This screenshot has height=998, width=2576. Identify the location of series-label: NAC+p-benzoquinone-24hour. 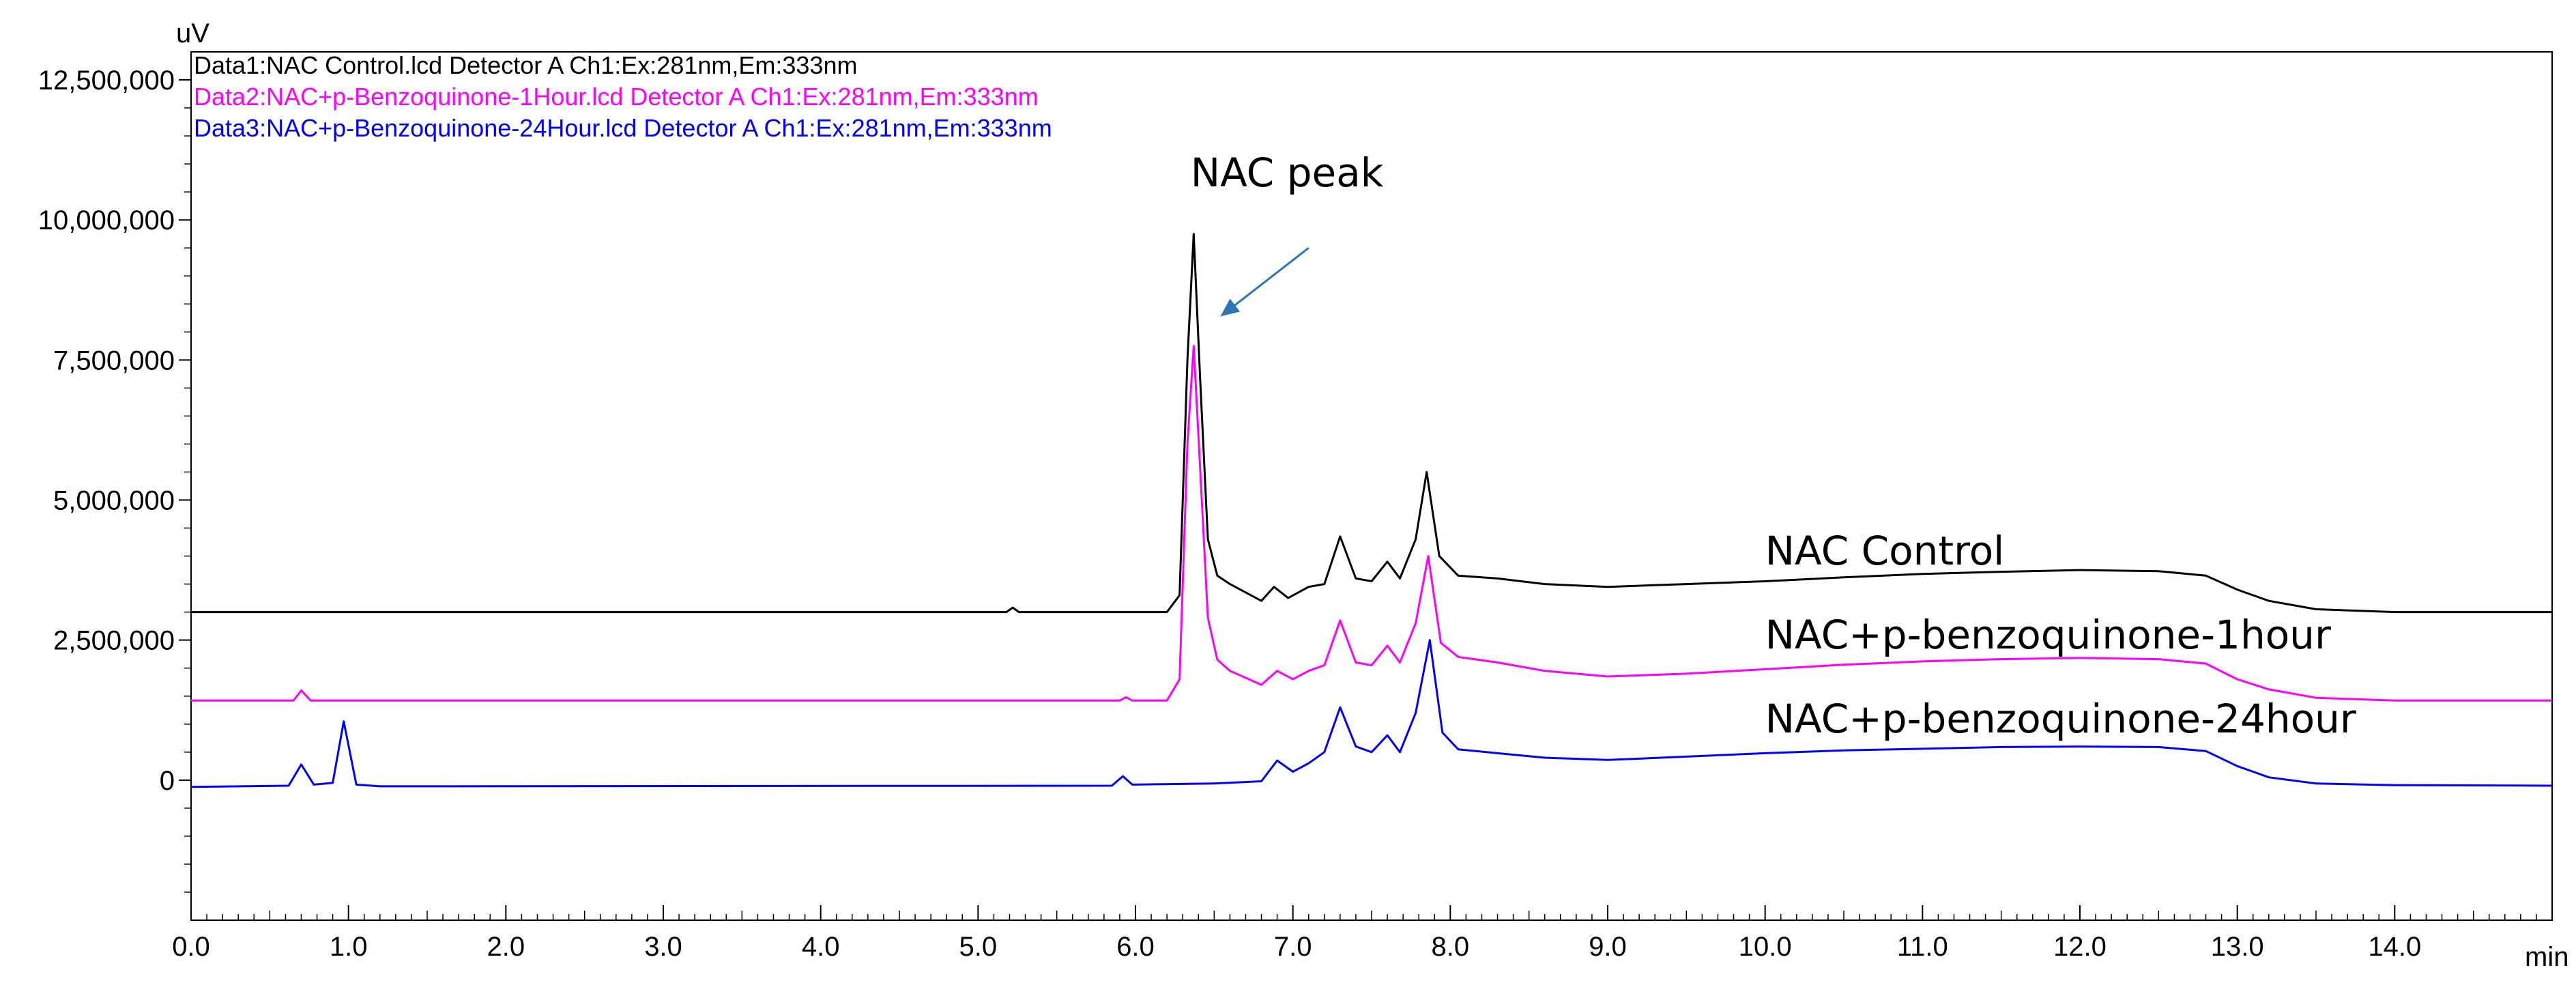
(2060, 719).